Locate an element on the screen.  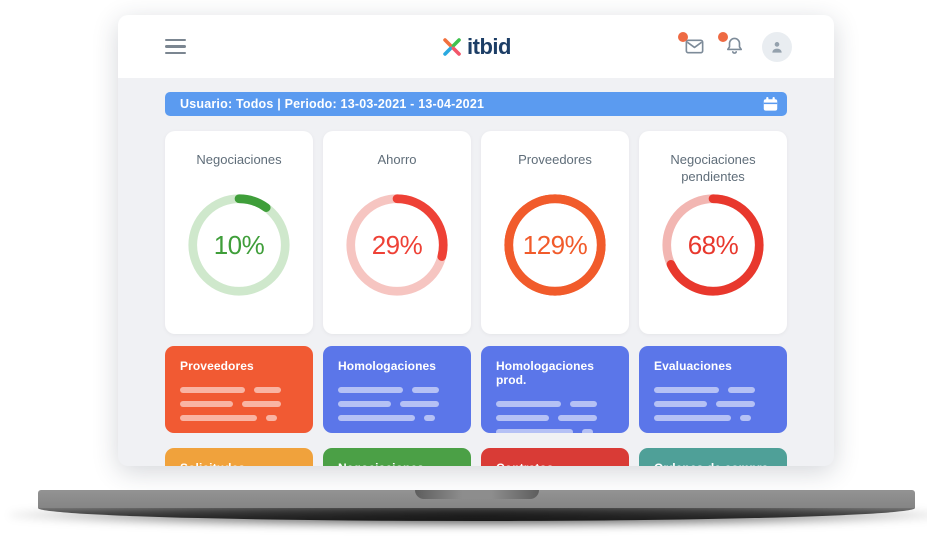
module-card: Homologaciones is located at coordinates (397, 389).